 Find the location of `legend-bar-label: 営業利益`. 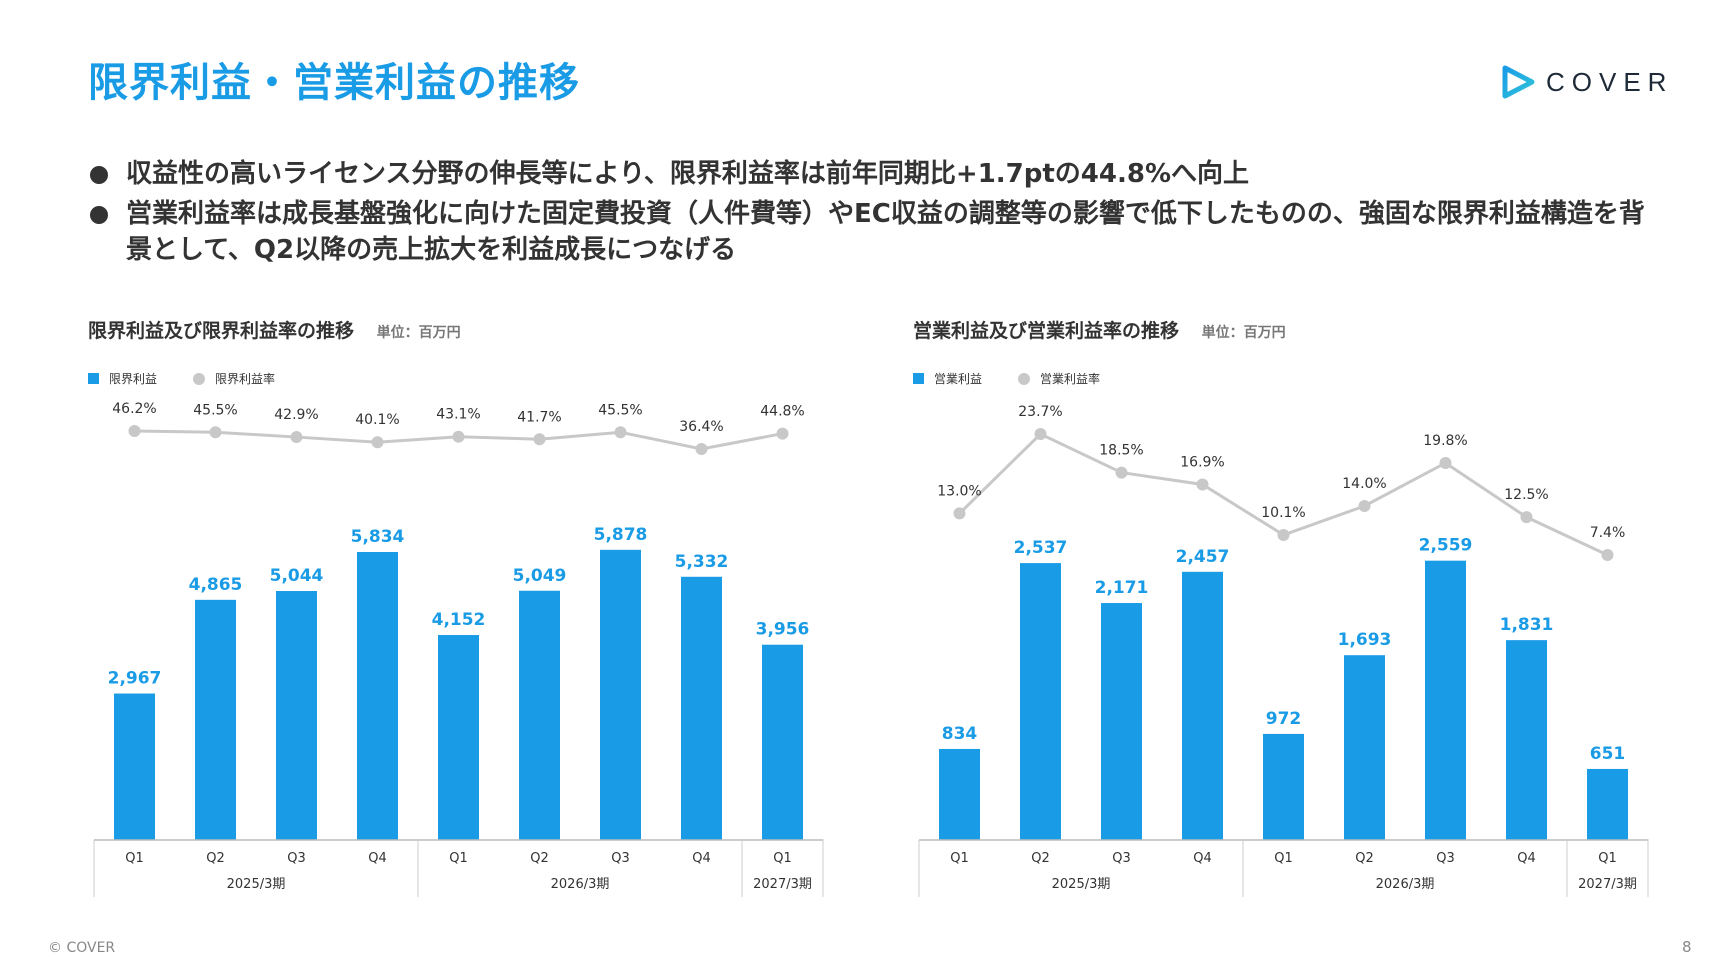

legend-bar-label: 営業利益 is located at coordinates (958, 379).